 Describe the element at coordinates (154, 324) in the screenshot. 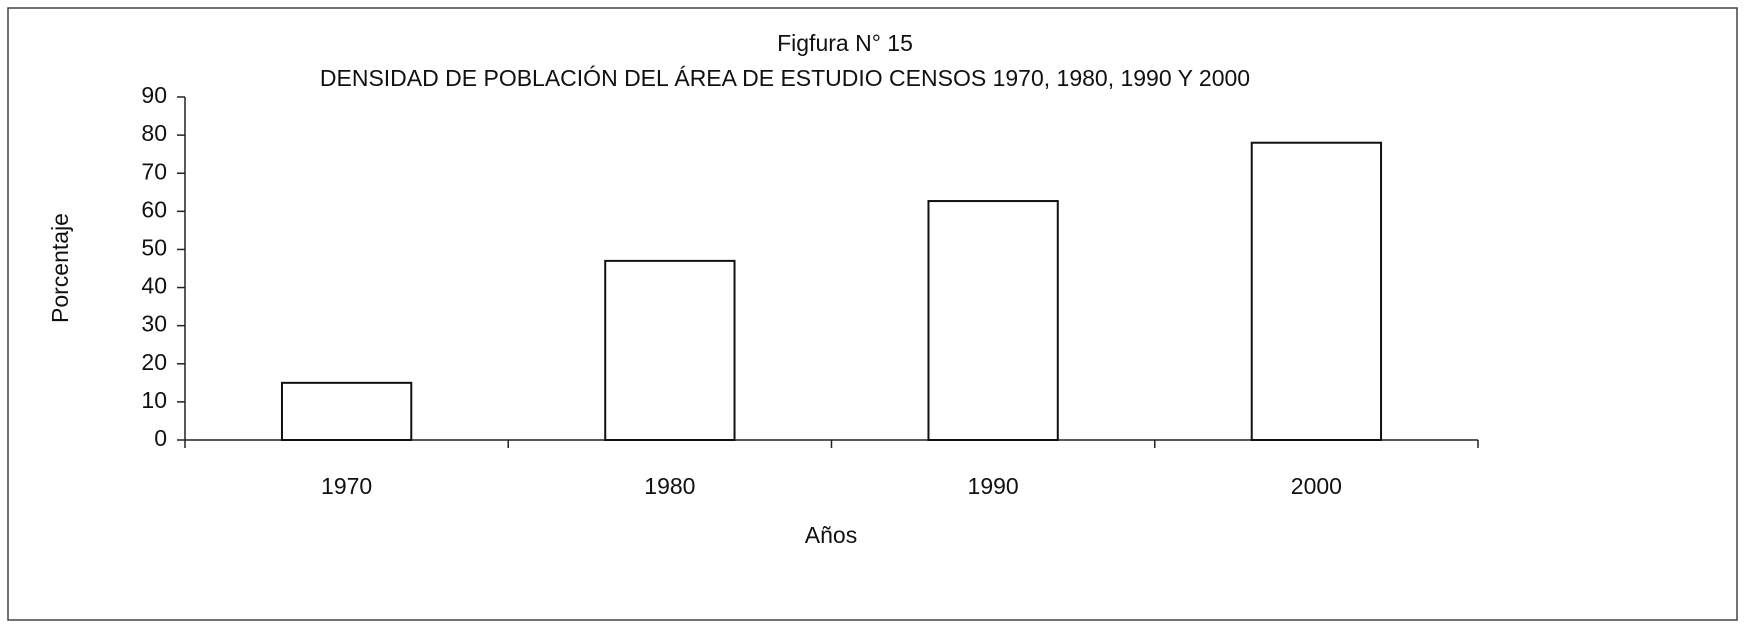

I see `y-tick-label: 30` at that location.